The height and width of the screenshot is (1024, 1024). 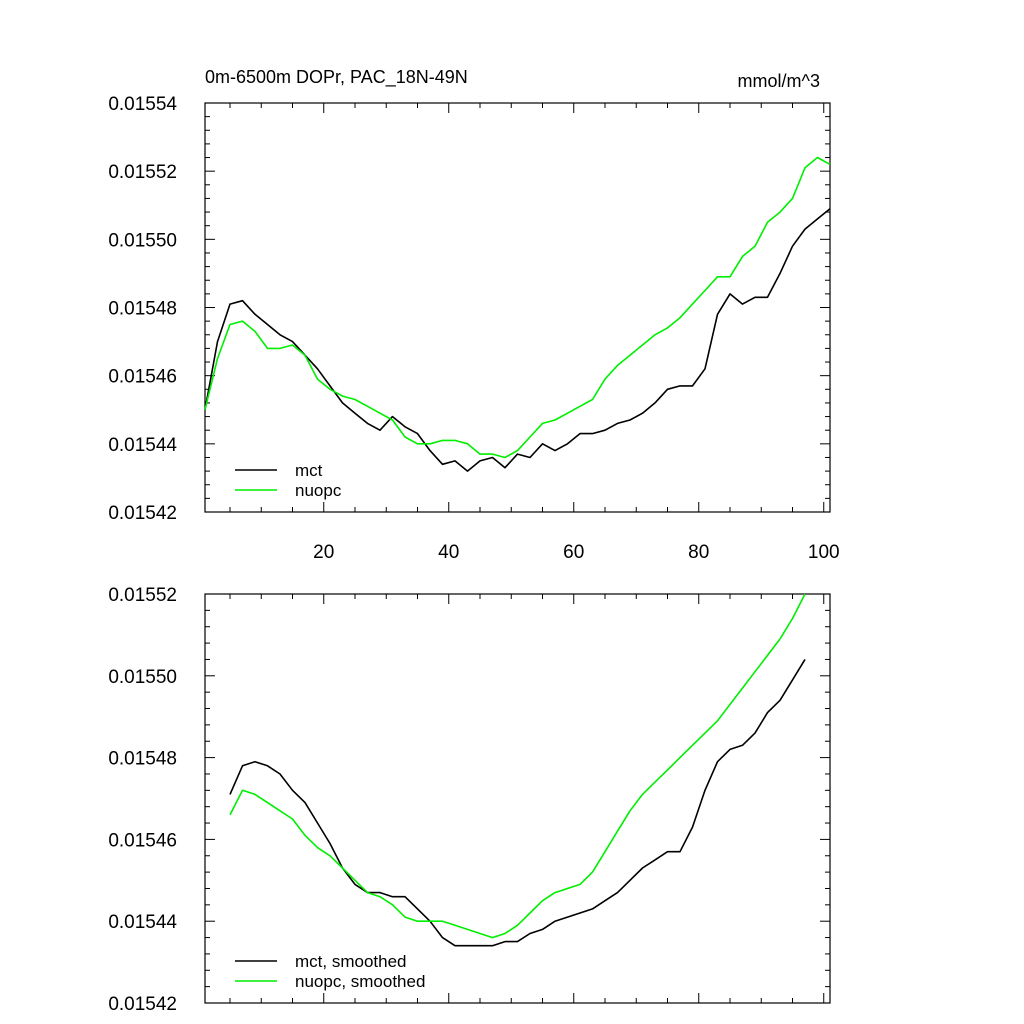 What do you see at coordinates (573, 552) in the screenshot?
I see `x-tick-label: 60` at bounding box center [573, 552].